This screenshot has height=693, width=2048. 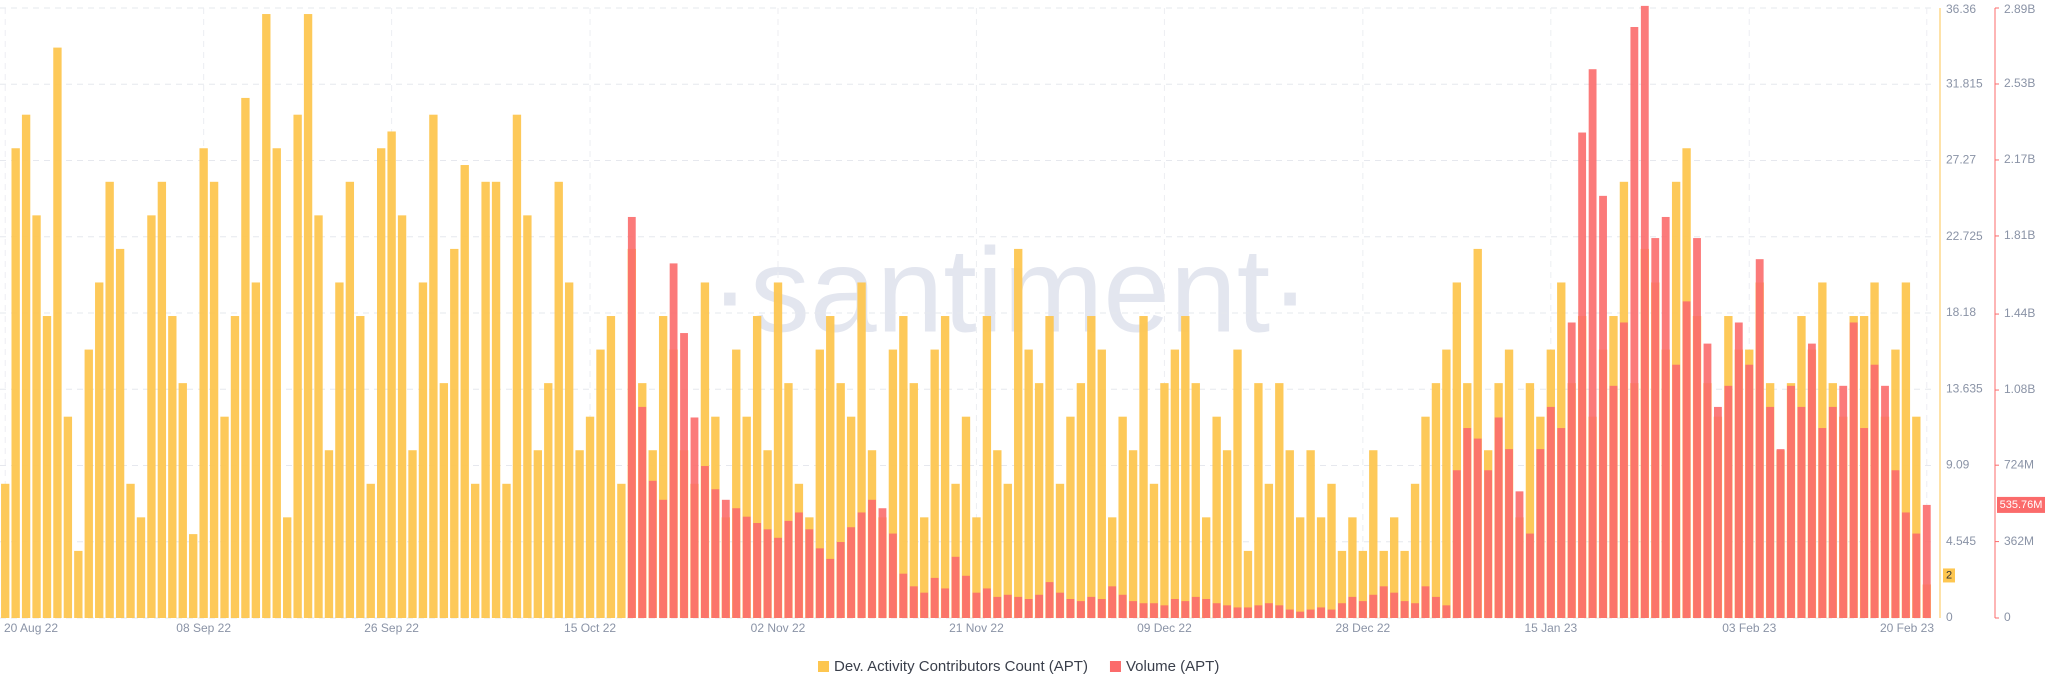 I want to click on x-tick-label: 08 Sep 22, so click(x=203, y=628).